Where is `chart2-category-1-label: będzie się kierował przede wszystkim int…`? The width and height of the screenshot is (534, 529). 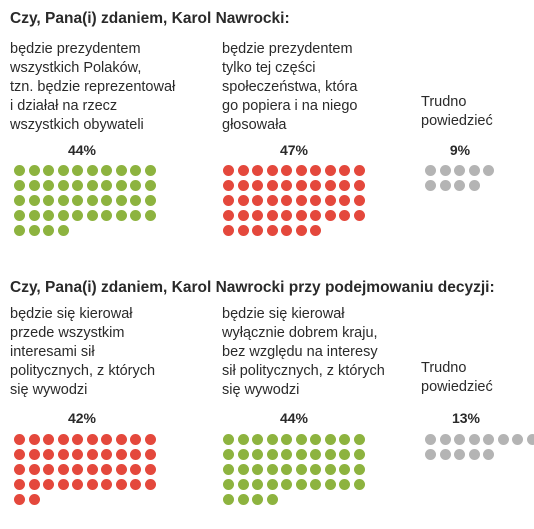 chart2-category-1-label: będzie się kierował przede wszystkim int… is located at coordinates (83, 352).